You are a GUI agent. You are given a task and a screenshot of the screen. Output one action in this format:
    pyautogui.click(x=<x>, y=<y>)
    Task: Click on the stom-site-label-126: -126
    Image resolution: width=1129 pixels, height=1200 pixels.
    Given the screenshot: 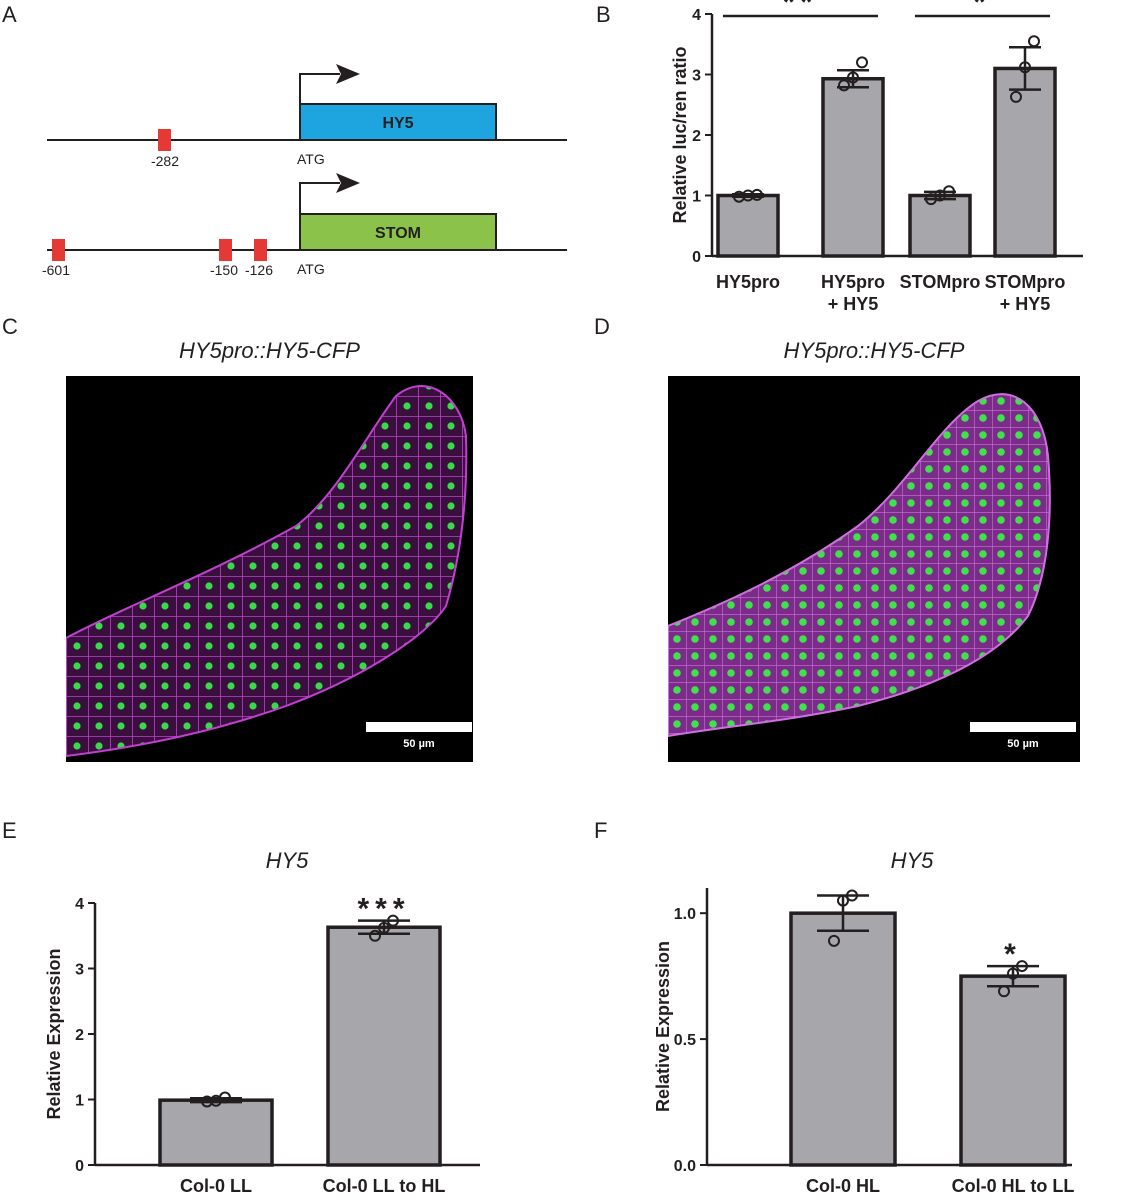 What is the action you would take?
    pyautogui.click(x=259, y=270)
    